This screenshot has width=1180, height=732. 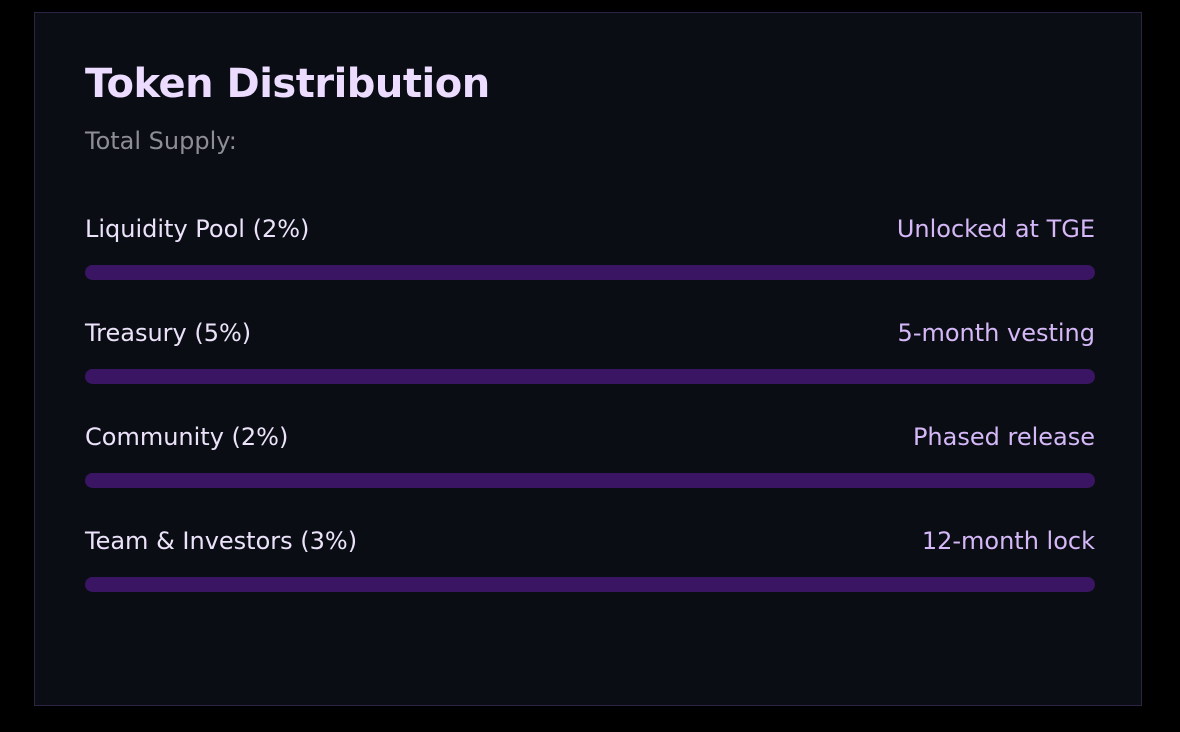 I want to click on allocation-status: Unlocked at TGE, so click(x=995, y=229).